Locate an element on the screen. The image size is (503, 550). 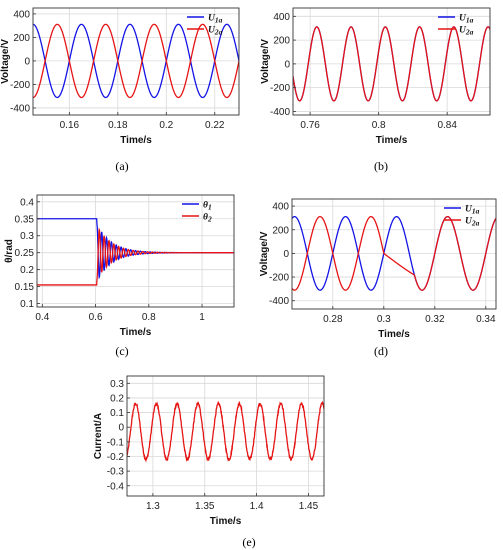
x-tick-label: 0.18 is located at coordinates (118, 125).